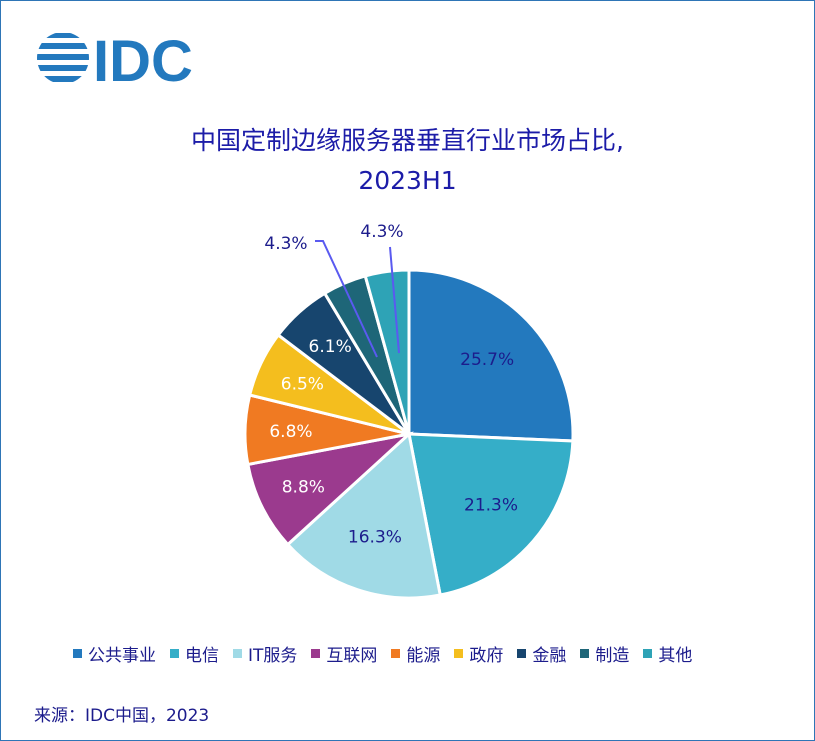 This screenshot has height=741, width=815. What do you see at coordinates (486, 656) in the screenshot?
I see `legend-label: 政府` at bounding box center [486, 656].